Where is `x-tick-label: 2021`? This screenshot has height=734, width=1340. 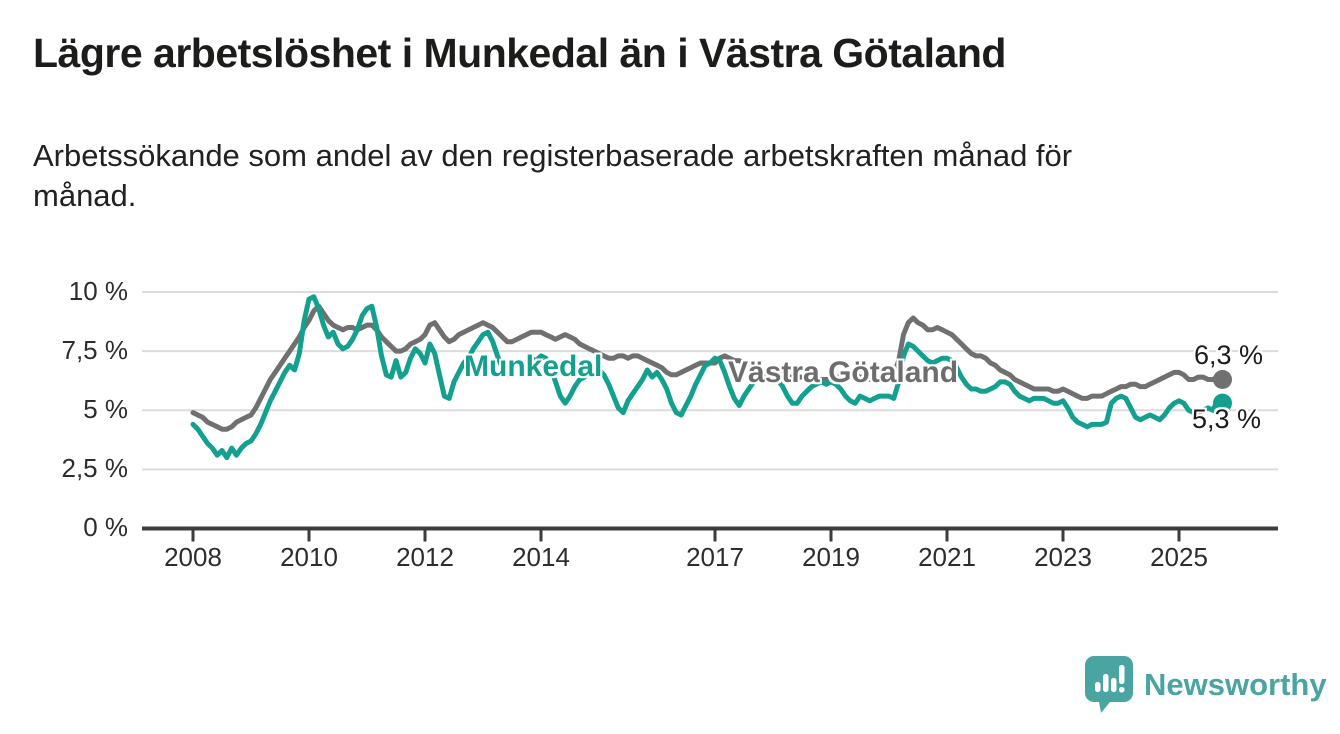
x-tick-label: 2021 is located at coordinates (947, 557).